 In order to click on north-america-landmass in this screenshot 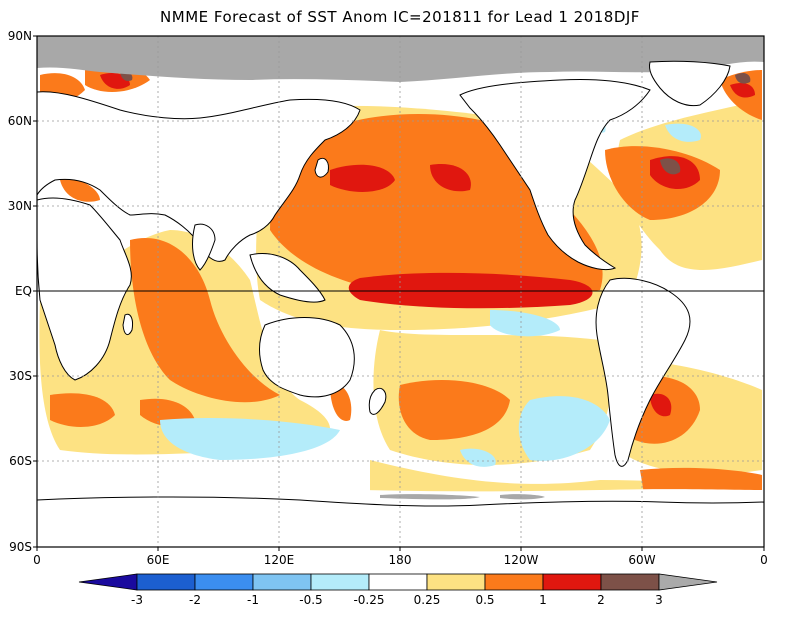, I will do `click(555, 175)`.